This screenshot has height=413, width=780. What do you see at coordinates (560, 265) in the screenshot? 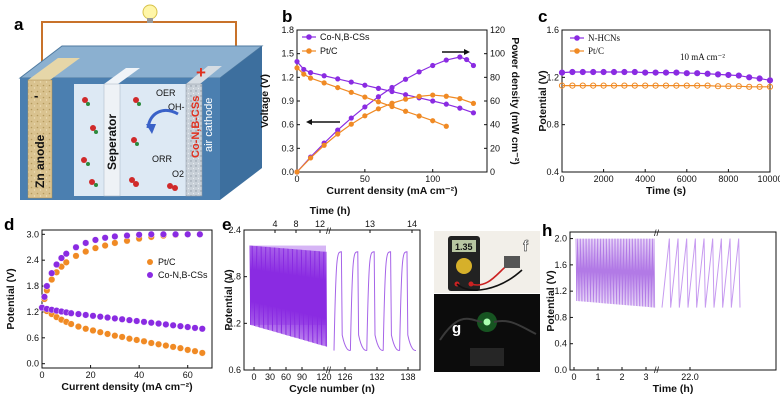
I see `y-tick-label: 1.6` at bounding box center [560, 265].